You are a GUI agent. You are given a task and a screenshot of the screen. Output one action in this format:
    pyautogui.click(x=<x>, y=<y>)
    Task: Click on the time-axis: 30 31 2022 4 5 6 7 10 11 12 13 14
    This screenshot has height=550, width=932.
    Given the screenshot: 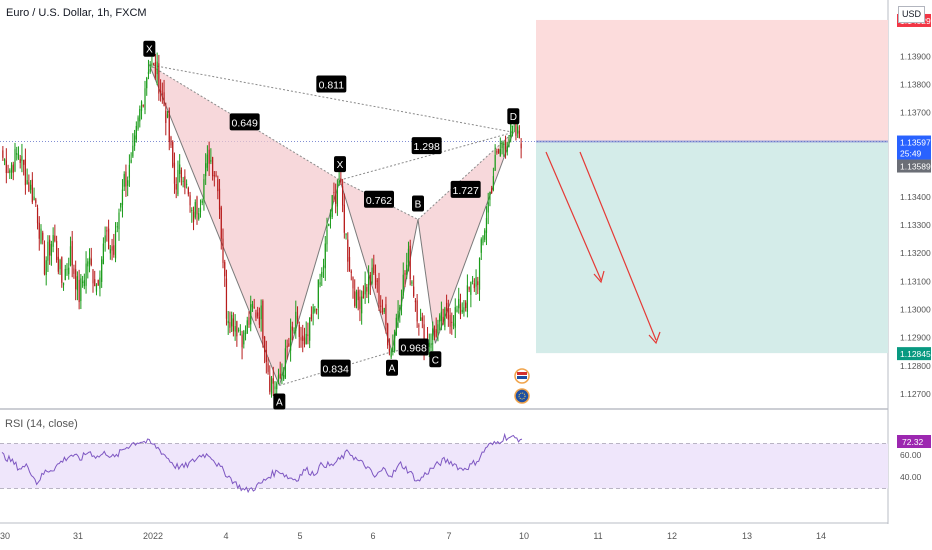 What is the action you would take?
    pyautogui.click(x=413, y=536)
    